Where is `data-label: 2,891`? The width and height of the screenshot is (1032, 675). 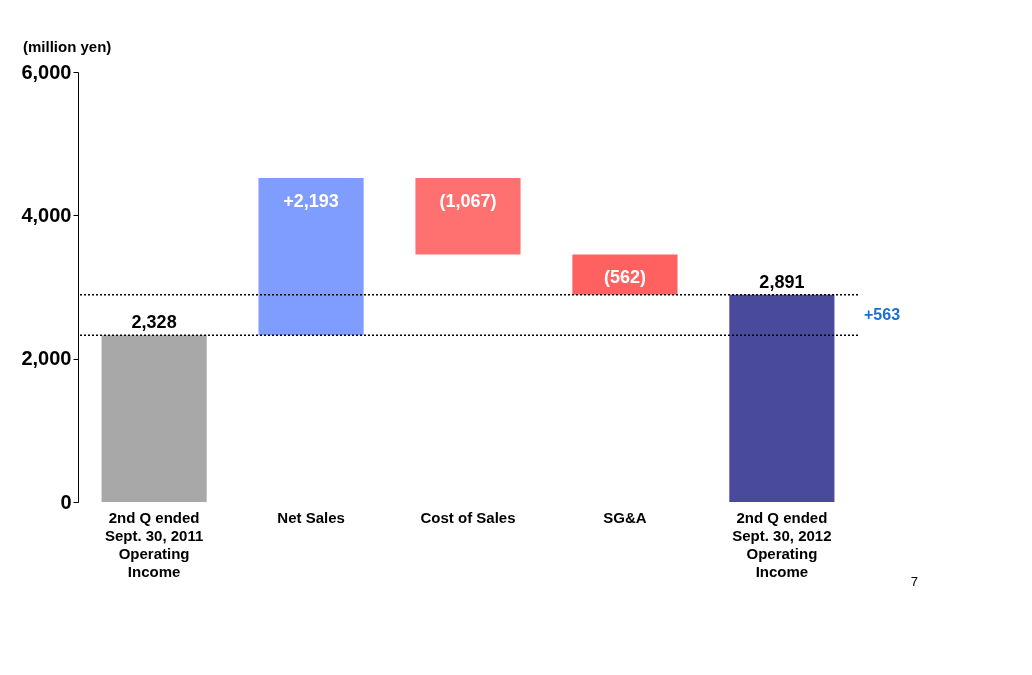 data-label: 2,891 is located at coordinates (782, 281).